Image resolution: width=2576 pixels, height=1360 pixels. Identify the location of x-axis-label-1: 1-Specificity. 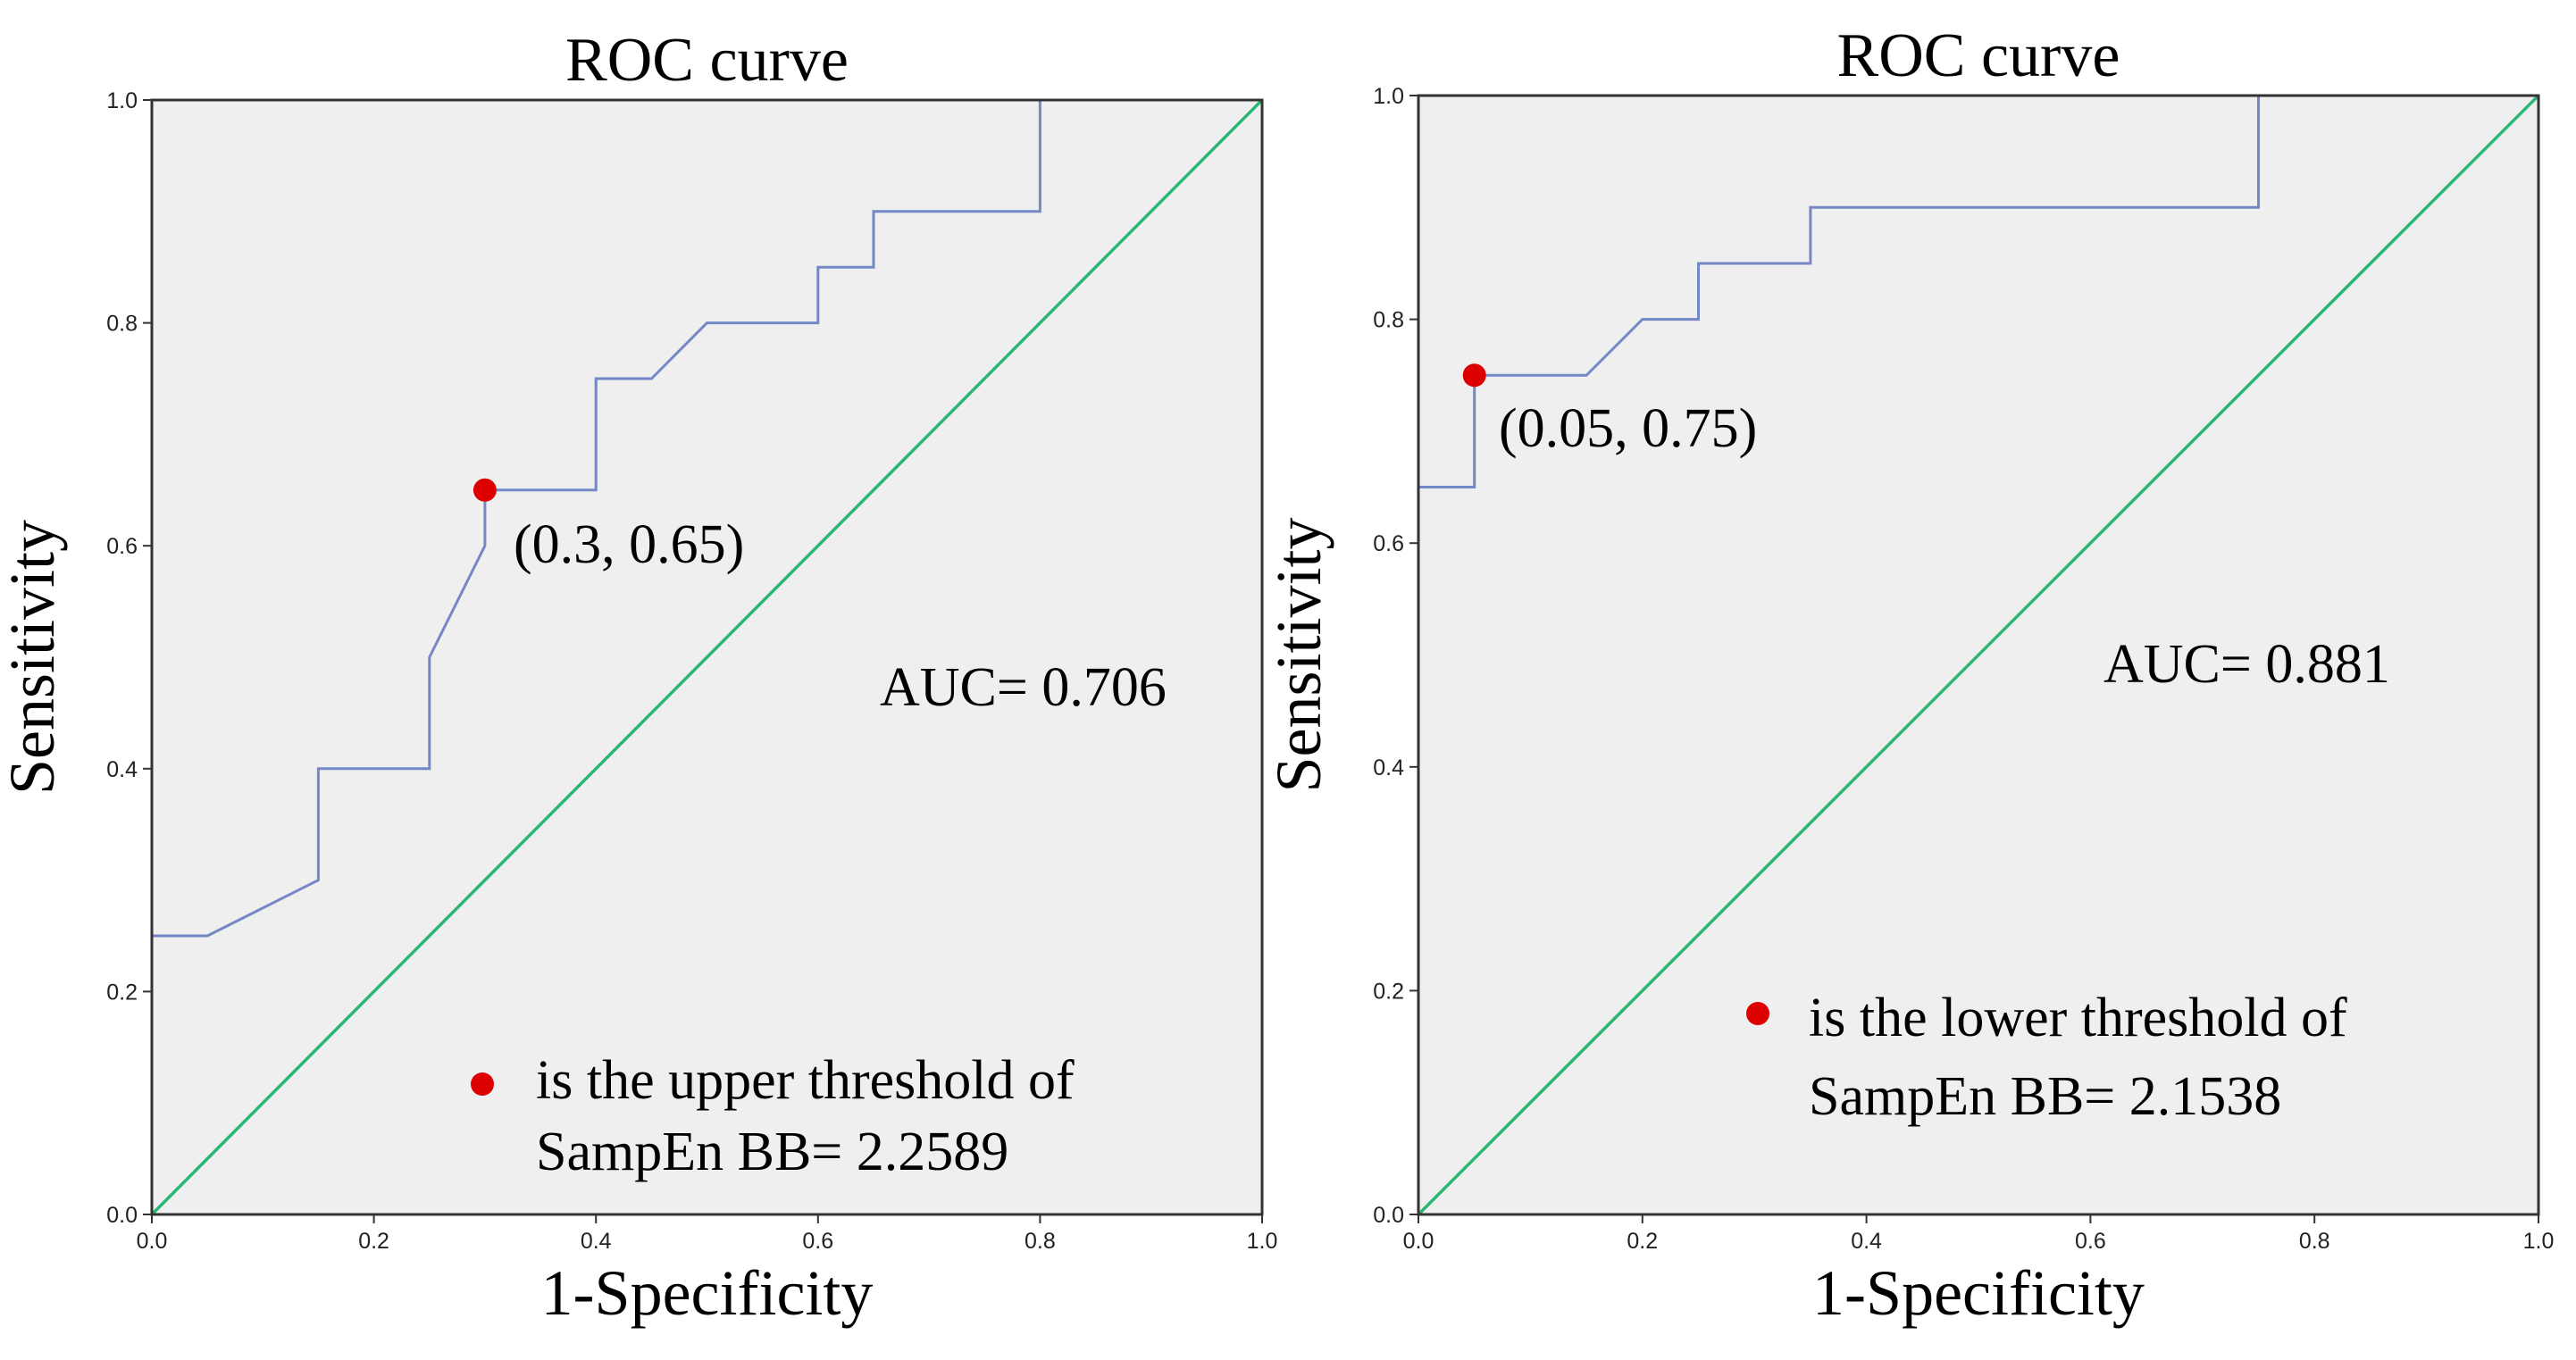
(708, 1293).